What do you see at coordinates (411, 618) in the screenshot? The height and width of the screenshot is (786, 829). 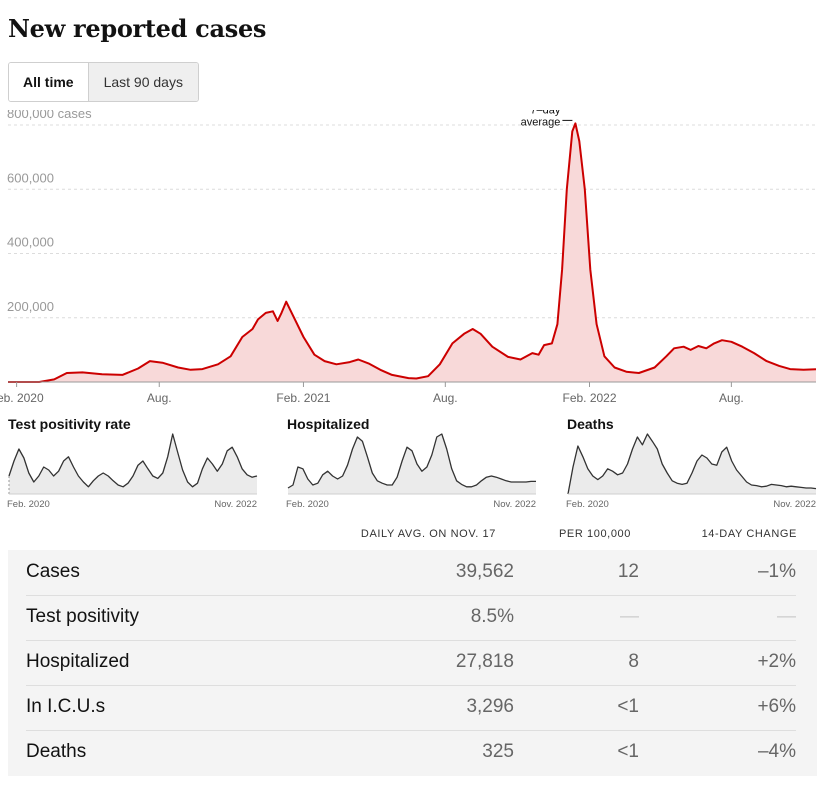 I see `table-row: Test positivity 8.5% — —` at bounding box center [411, 618].